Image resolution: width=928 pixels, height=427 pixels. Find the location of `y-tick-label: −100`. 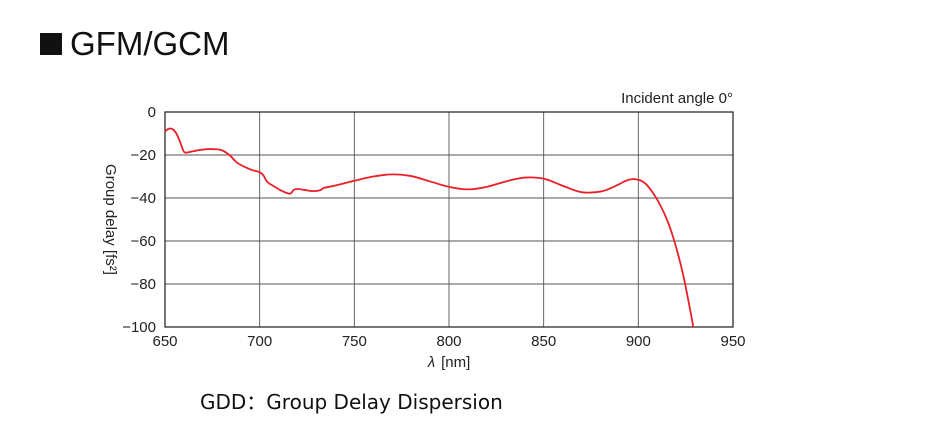

y-tick-label: −100 is located at coordinates (139, 327).